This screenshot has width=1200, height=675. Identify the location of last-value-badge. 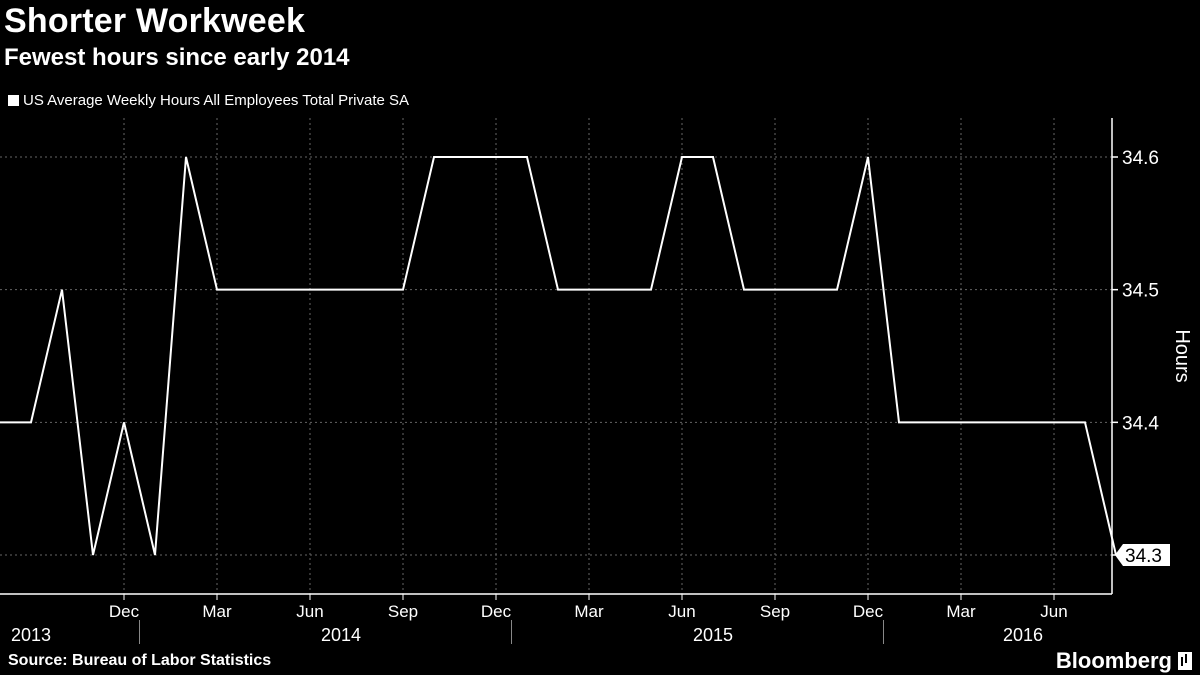
(1142, 555).